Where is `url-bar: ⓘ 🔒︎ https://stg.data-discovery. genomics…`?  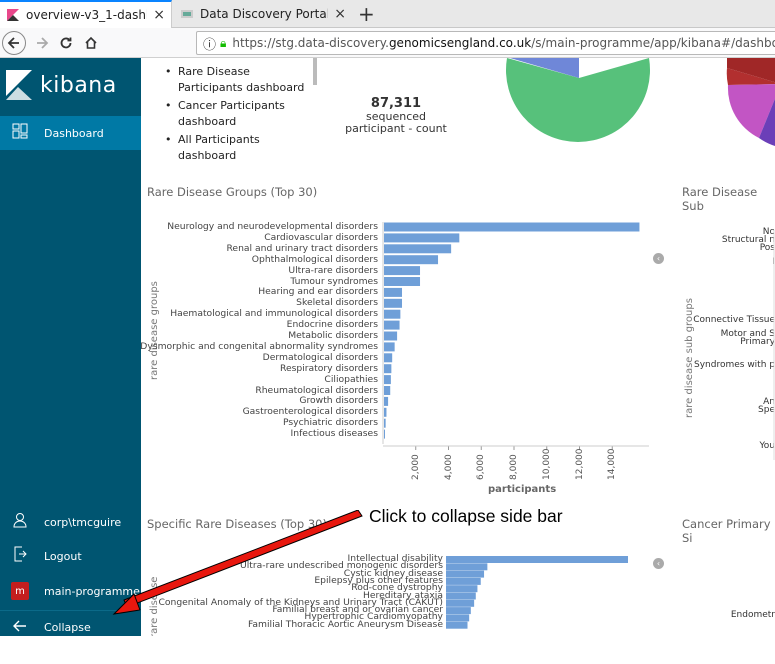
url-bar: ⓘ 🔒︎ https://stg.data-discovery. genomics… is located at coordinates (485, 43).